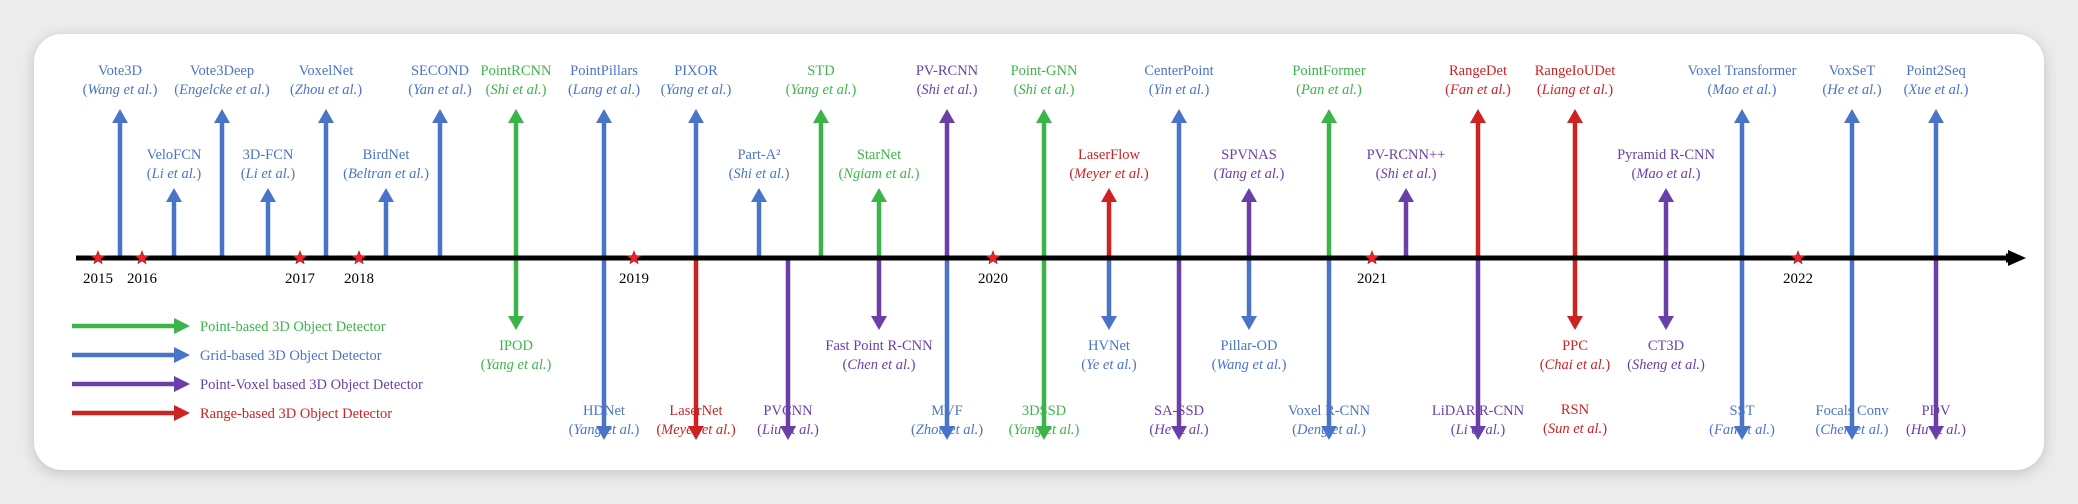 This screenshot has height=504, width=2078. Describe the element at coordinates (311, 385) in the screenshot. I see `legend-label-pointvoxel: Point-Voxel based 3D Object Detector` at that location.